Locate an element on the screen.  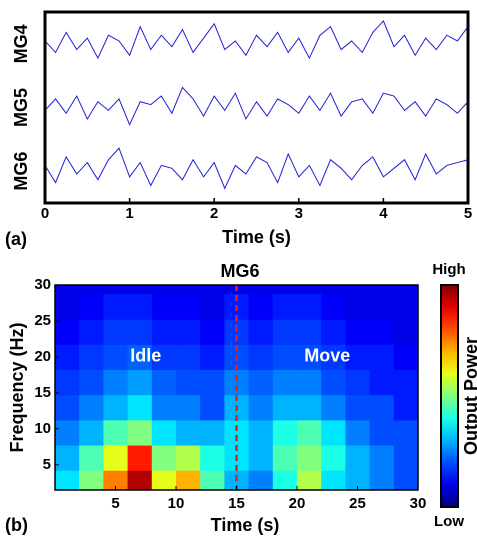
y-tick-label: 25 is located at coordinates (42, 320).